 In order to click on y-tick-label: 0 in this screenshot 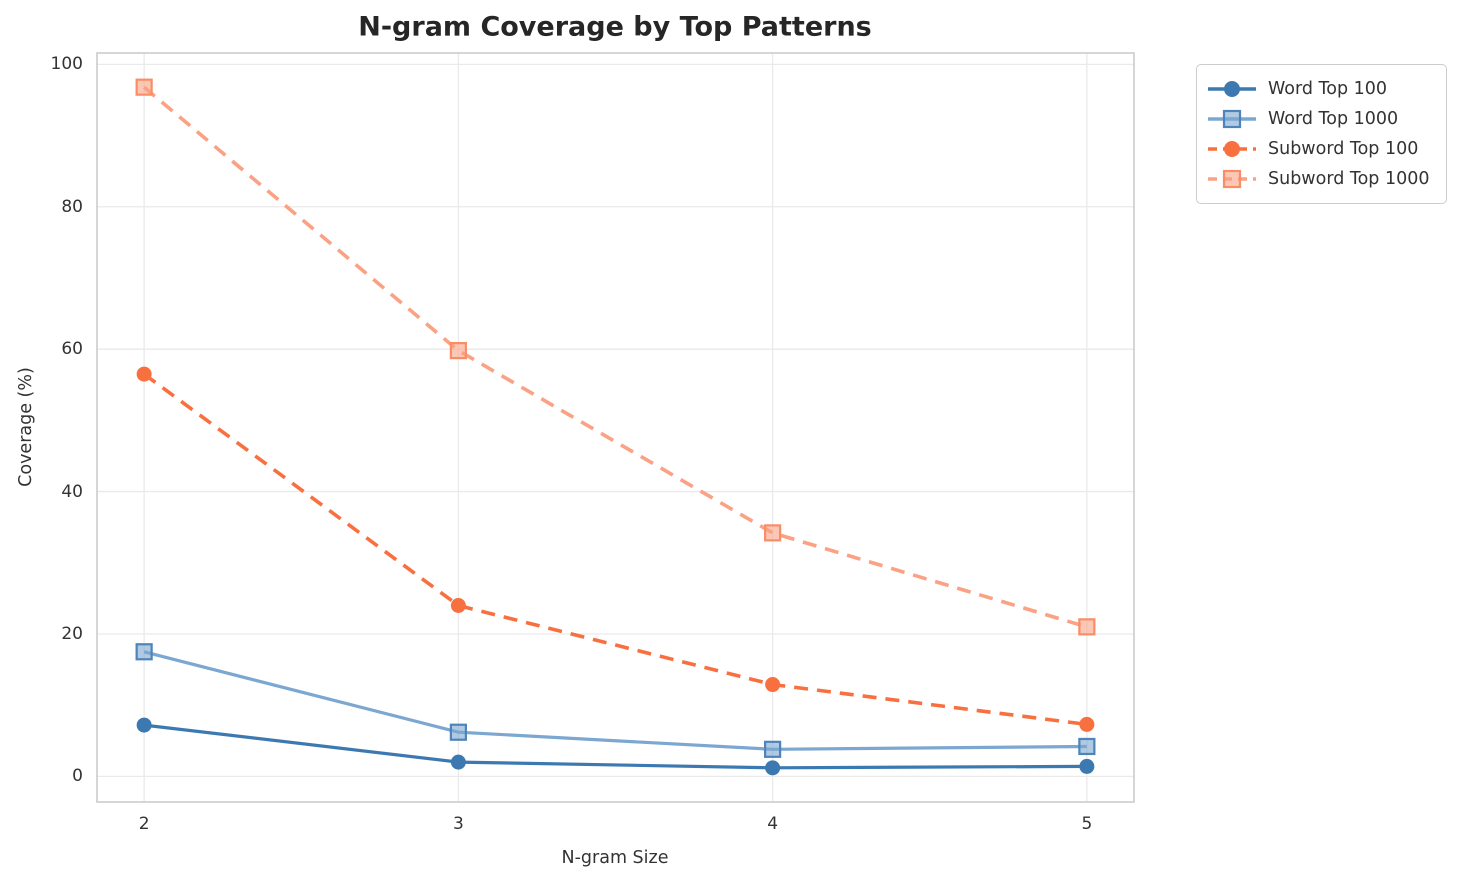, I will do `click(77, 776)`.